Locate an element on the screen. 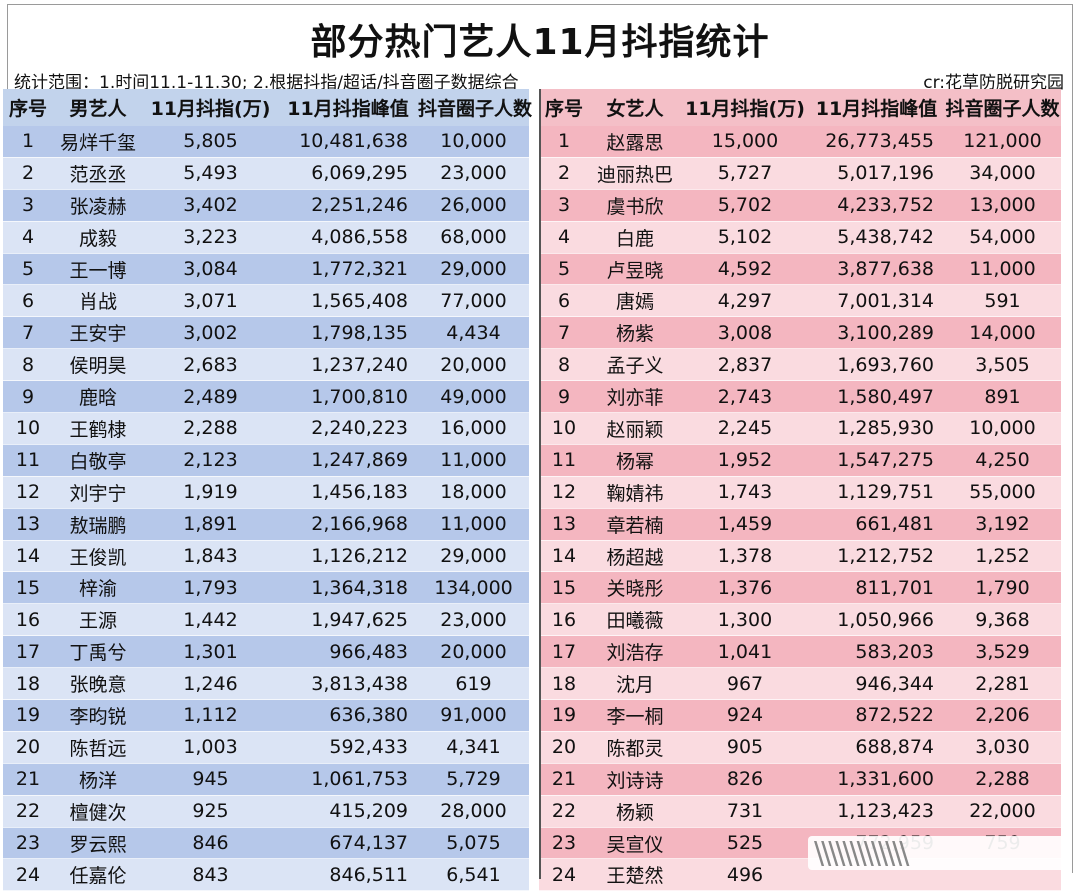  female-table-cell: 白鹿 is located at coordinates (635, 237).